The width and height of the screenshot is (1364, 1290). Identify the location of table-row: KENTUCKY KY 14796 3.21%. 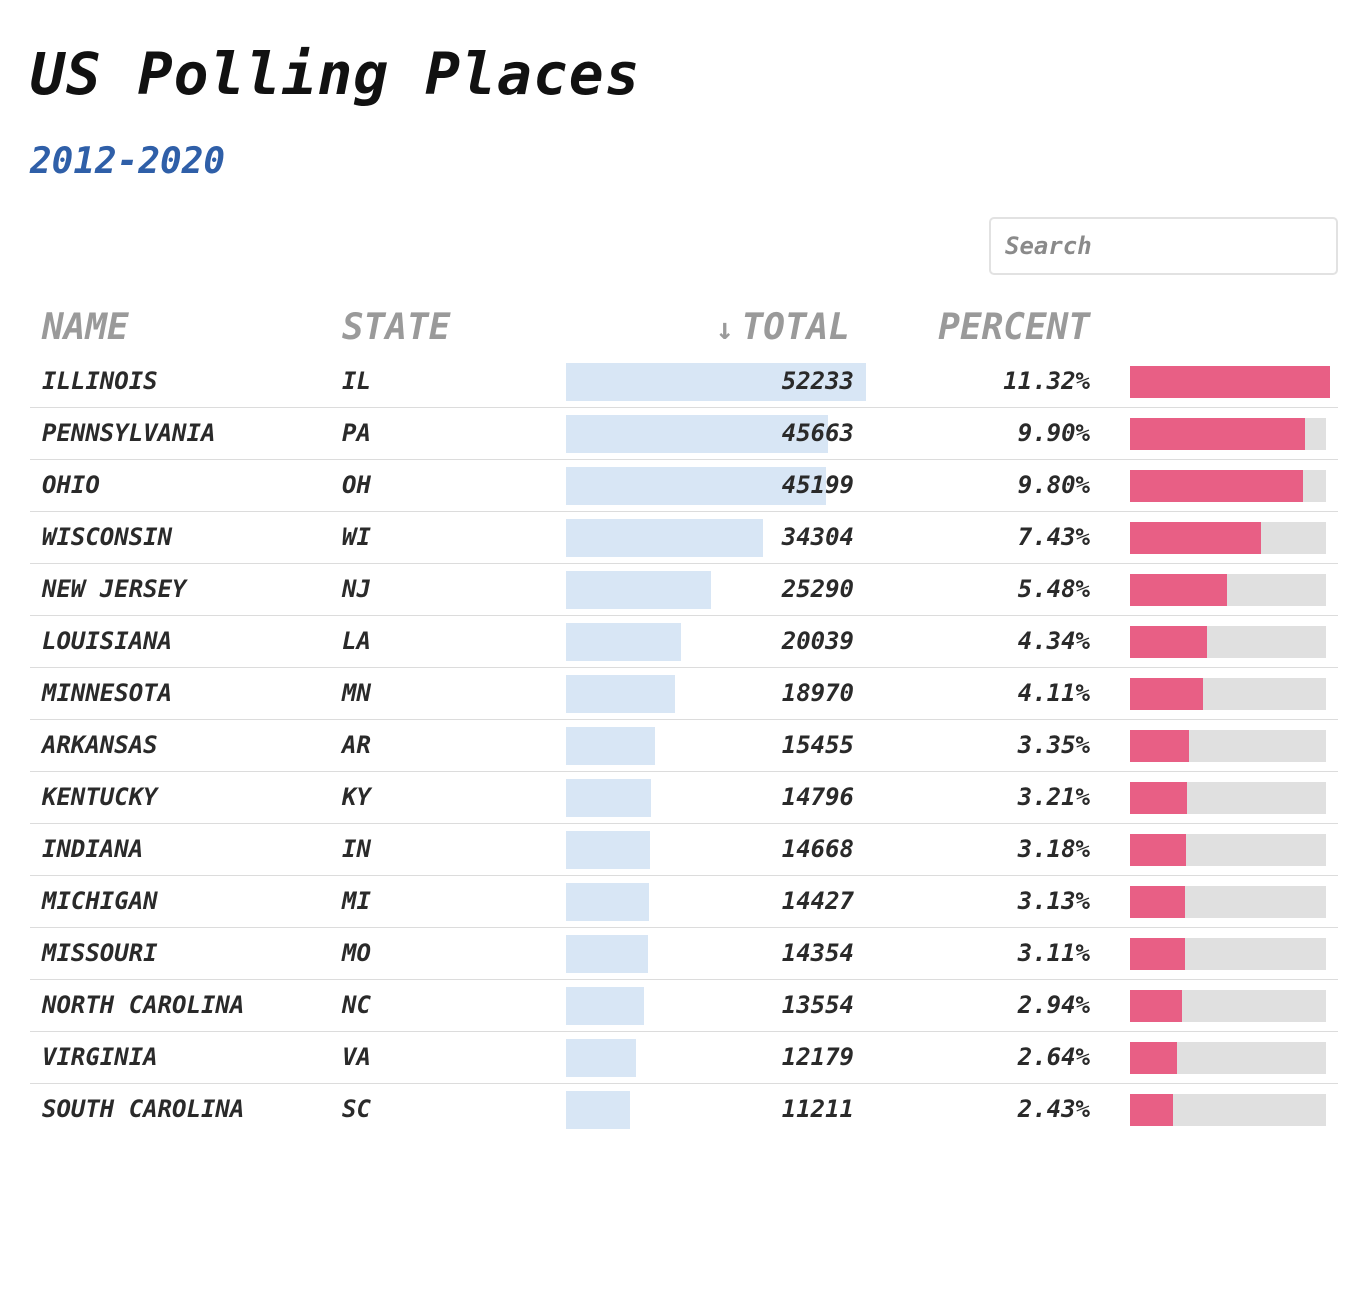
(684, 798).